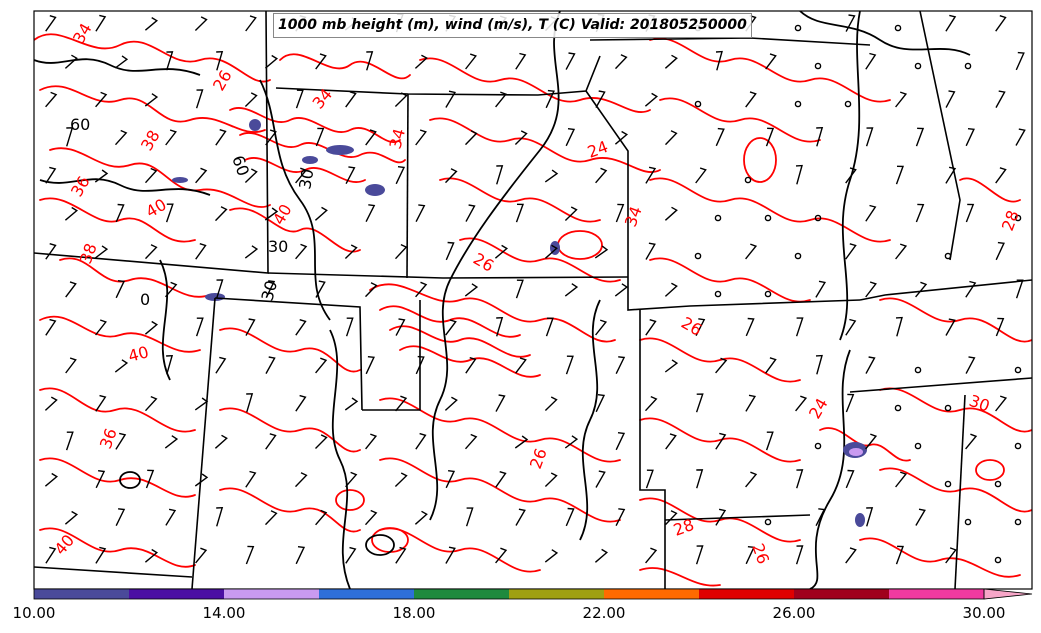 The image size is (1041, 633). What do you see at coordinates (794, 613) in the screenshot?
I see `colorbar-tick-label: 26.00` at bounding box center [794, 613].